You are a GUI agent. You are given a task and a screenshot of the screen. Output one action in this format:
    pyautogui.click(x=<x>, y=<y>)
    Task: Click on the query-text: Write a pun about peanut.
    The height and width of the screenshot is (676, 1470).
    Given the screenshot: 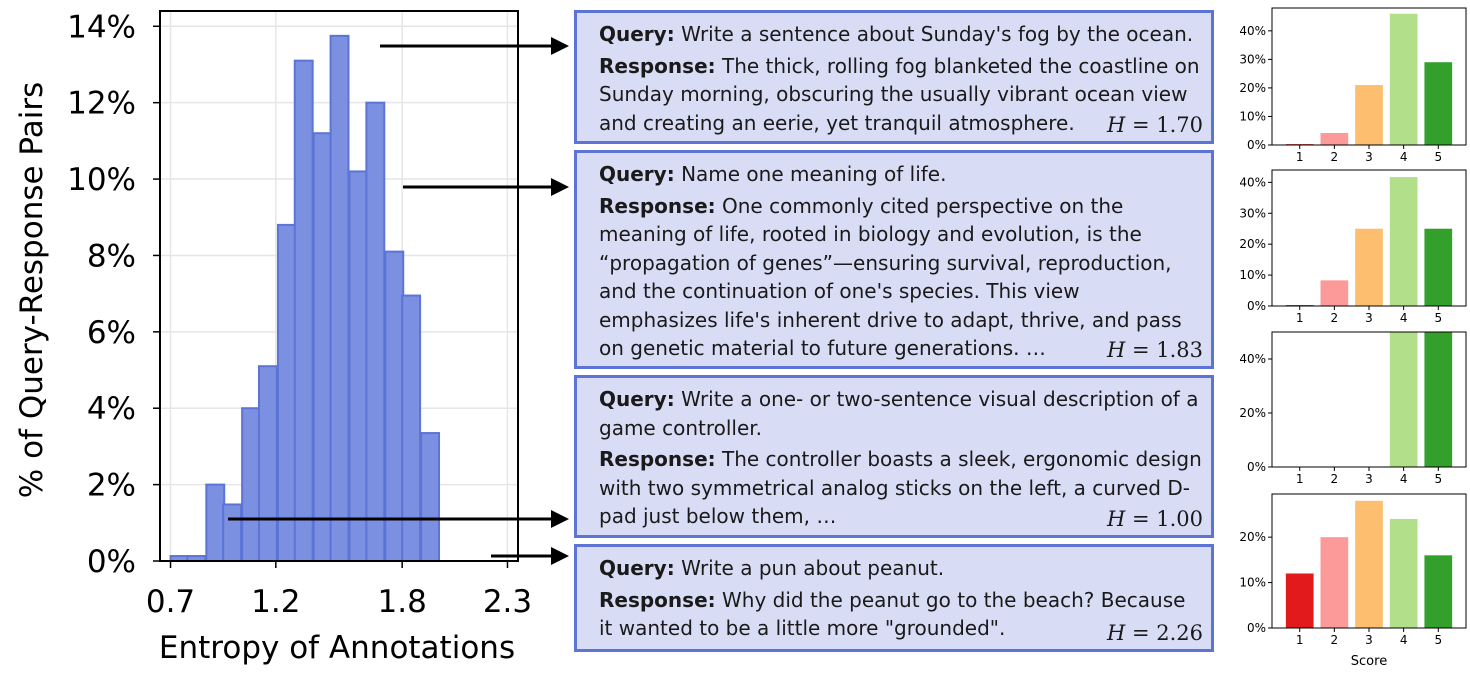 What is the action you would take?
    pyautogui.click(x=813, y=568)
    